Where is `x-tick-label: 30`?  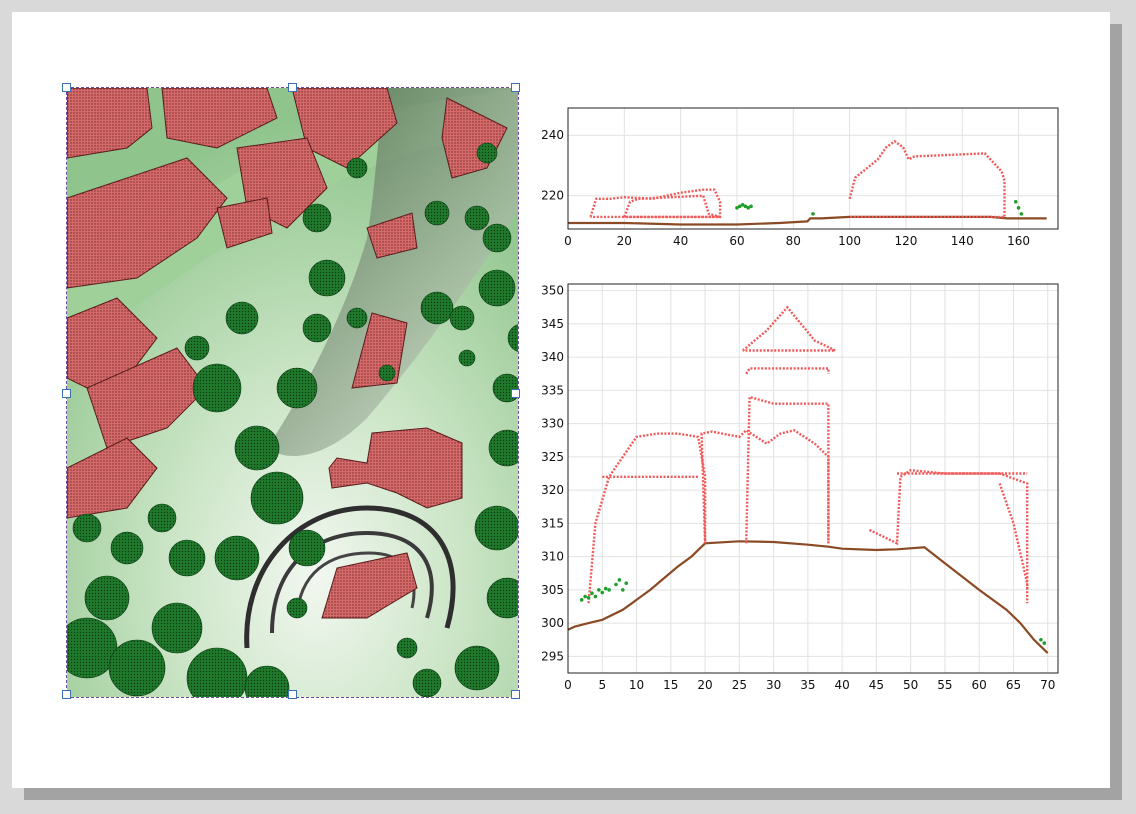 x-tick-label: 30 is located at coordinates (773, 685).